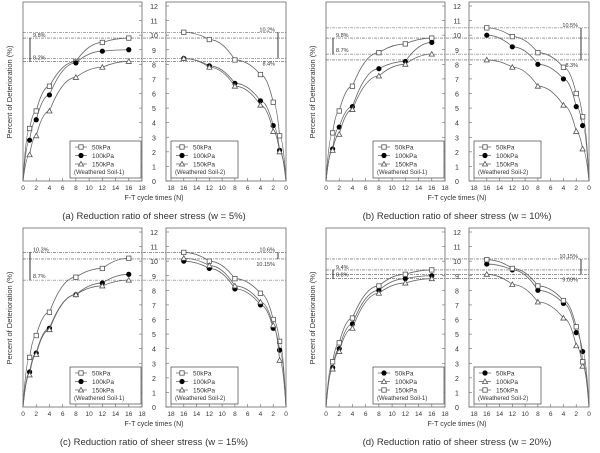  Describe the element at coordinates (77, 331) in the screenshot. I see `series-1-50kPa` at that location.